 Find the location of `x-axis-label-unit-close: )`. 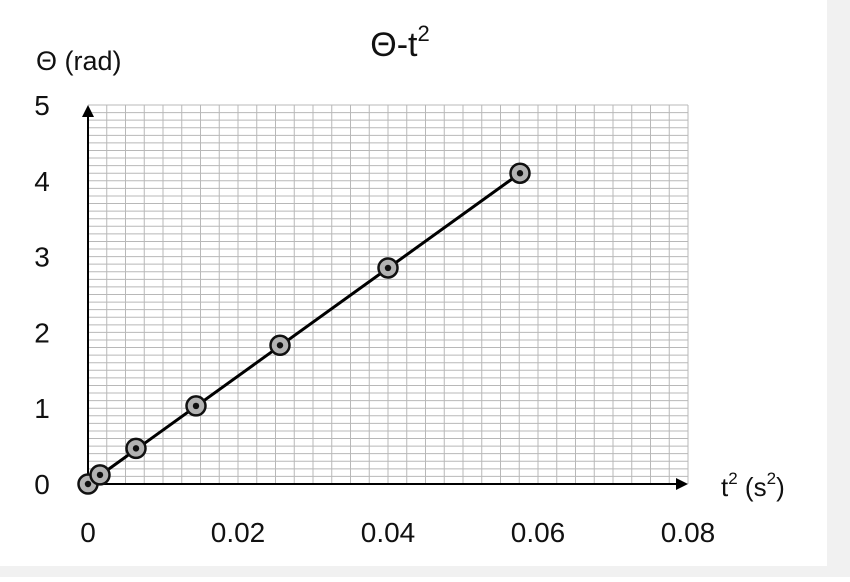

x-axis-label-unit-close: ) is located at coordinates (780, 487).